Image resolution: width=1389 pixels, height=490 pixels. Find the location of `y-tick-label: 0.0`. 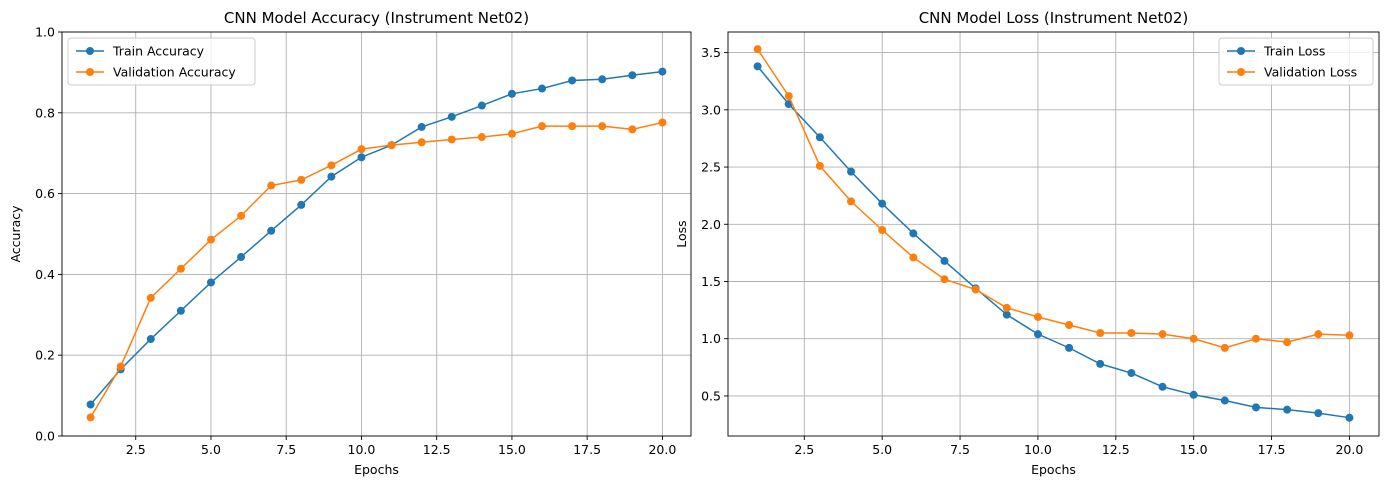

y-tick-label: 0.0 is located at coordinates (45, 436).